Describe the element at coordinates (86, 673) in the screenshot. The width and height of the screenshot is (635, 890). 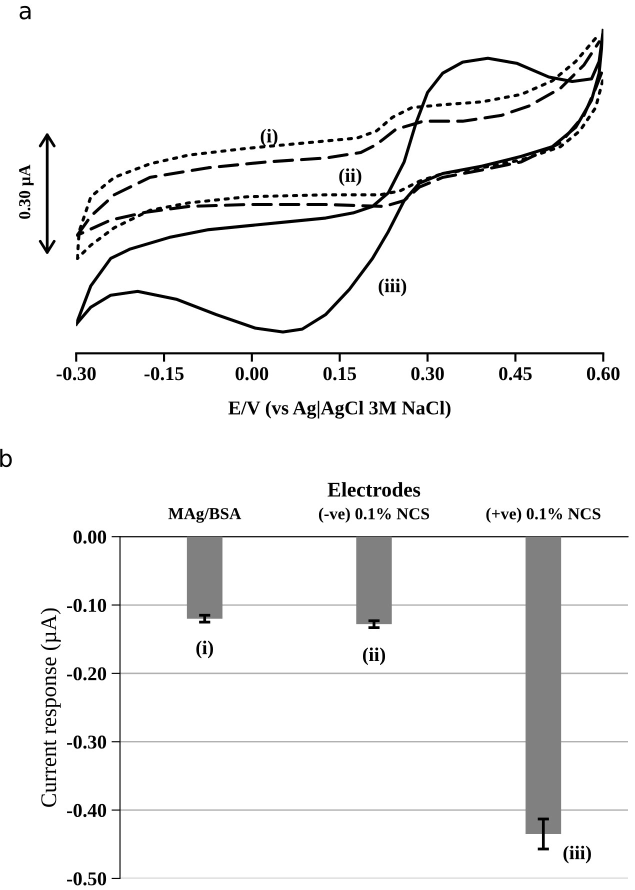
I see `y-tick-label: -0.20` at that location.